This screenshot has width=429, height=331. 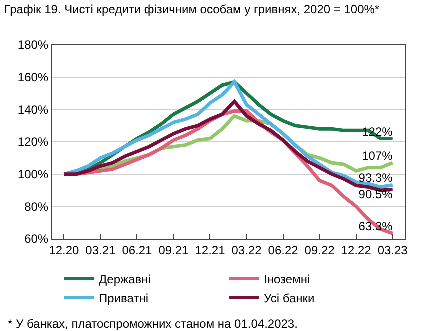 I want to click on legend-label: Державні, so click(x=125, y=279).